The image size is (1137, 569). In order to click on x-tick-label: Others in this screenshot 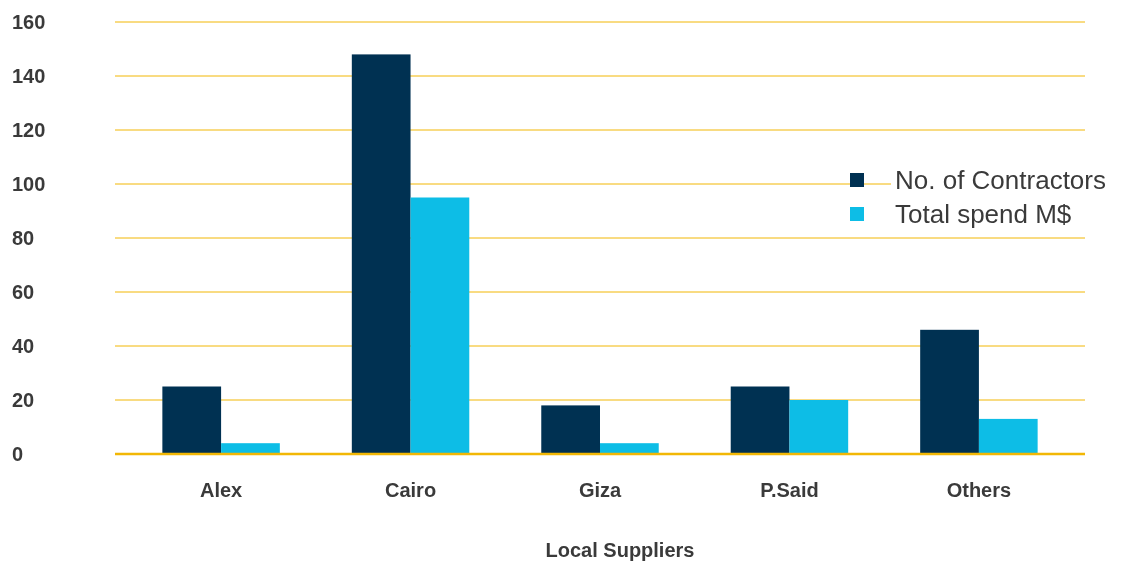, I will do `click(979, 490)`.